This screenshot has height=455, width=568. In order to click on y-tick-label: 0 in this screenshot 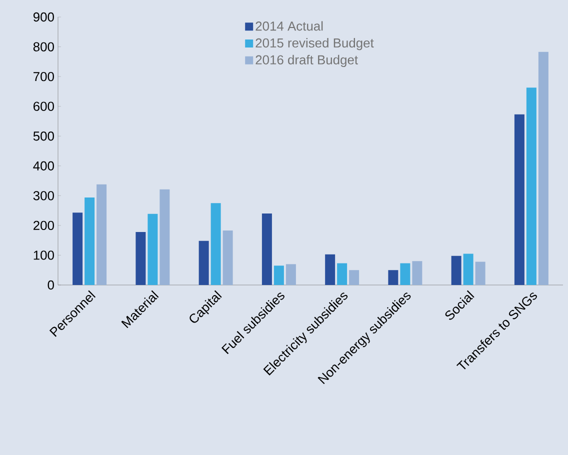, I will do `click(51, 285)`.